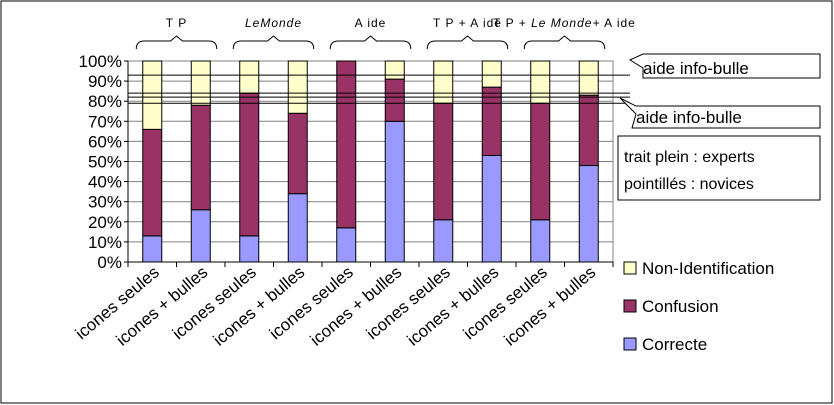  Describe the element at coordinates (371, 23) in the screenshot. I see `group-label: A ide` at that location.